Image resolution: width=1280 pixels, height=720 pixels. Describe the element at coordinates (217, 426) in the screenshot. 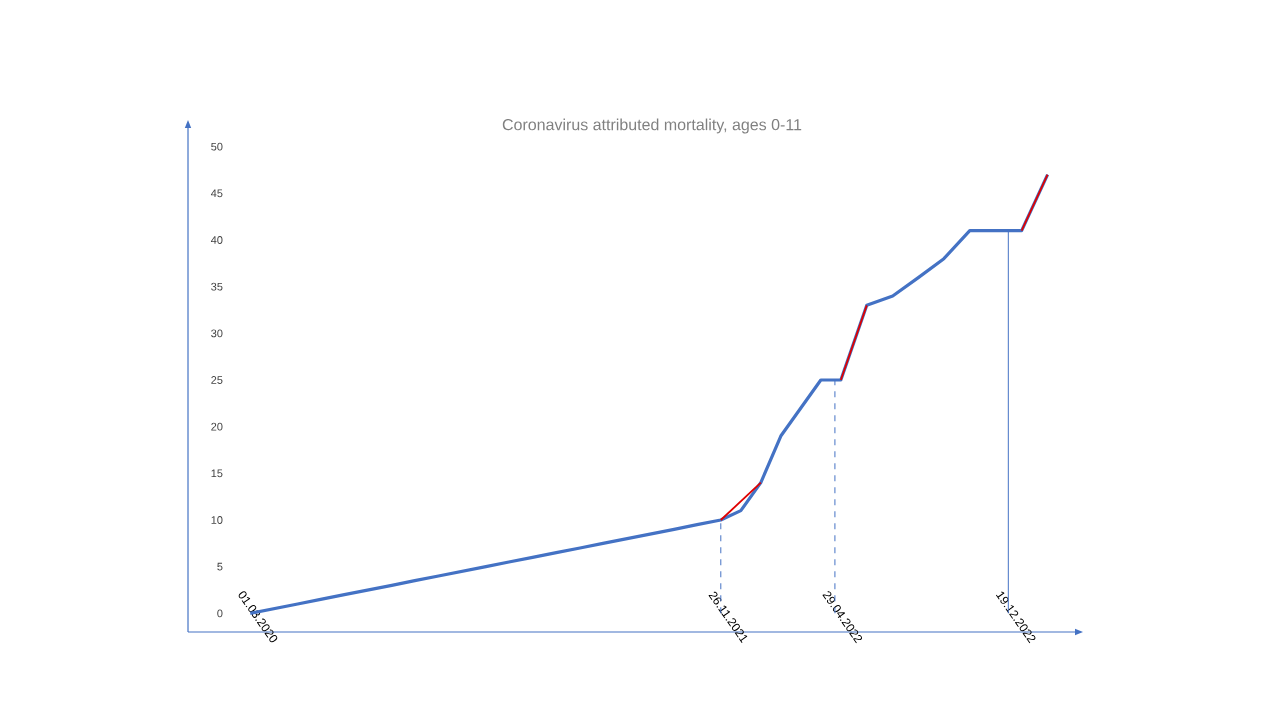

I see `y-tick-label: 20` at that location.